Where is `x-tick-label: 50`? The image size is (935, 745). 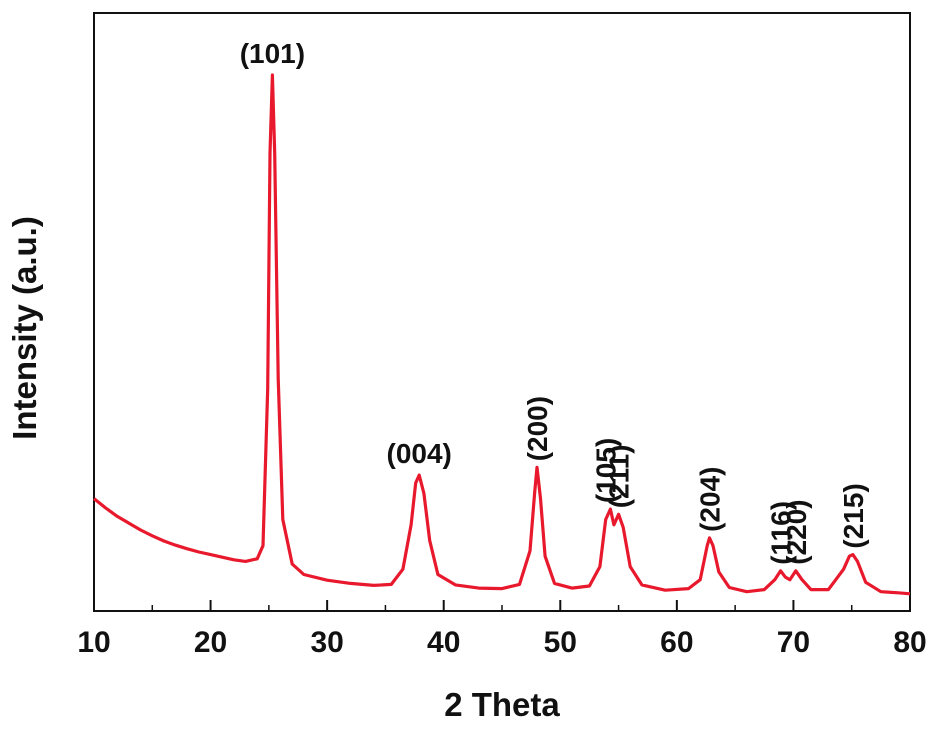
x-tick-label: 50 is located at coordinates (560, 642).